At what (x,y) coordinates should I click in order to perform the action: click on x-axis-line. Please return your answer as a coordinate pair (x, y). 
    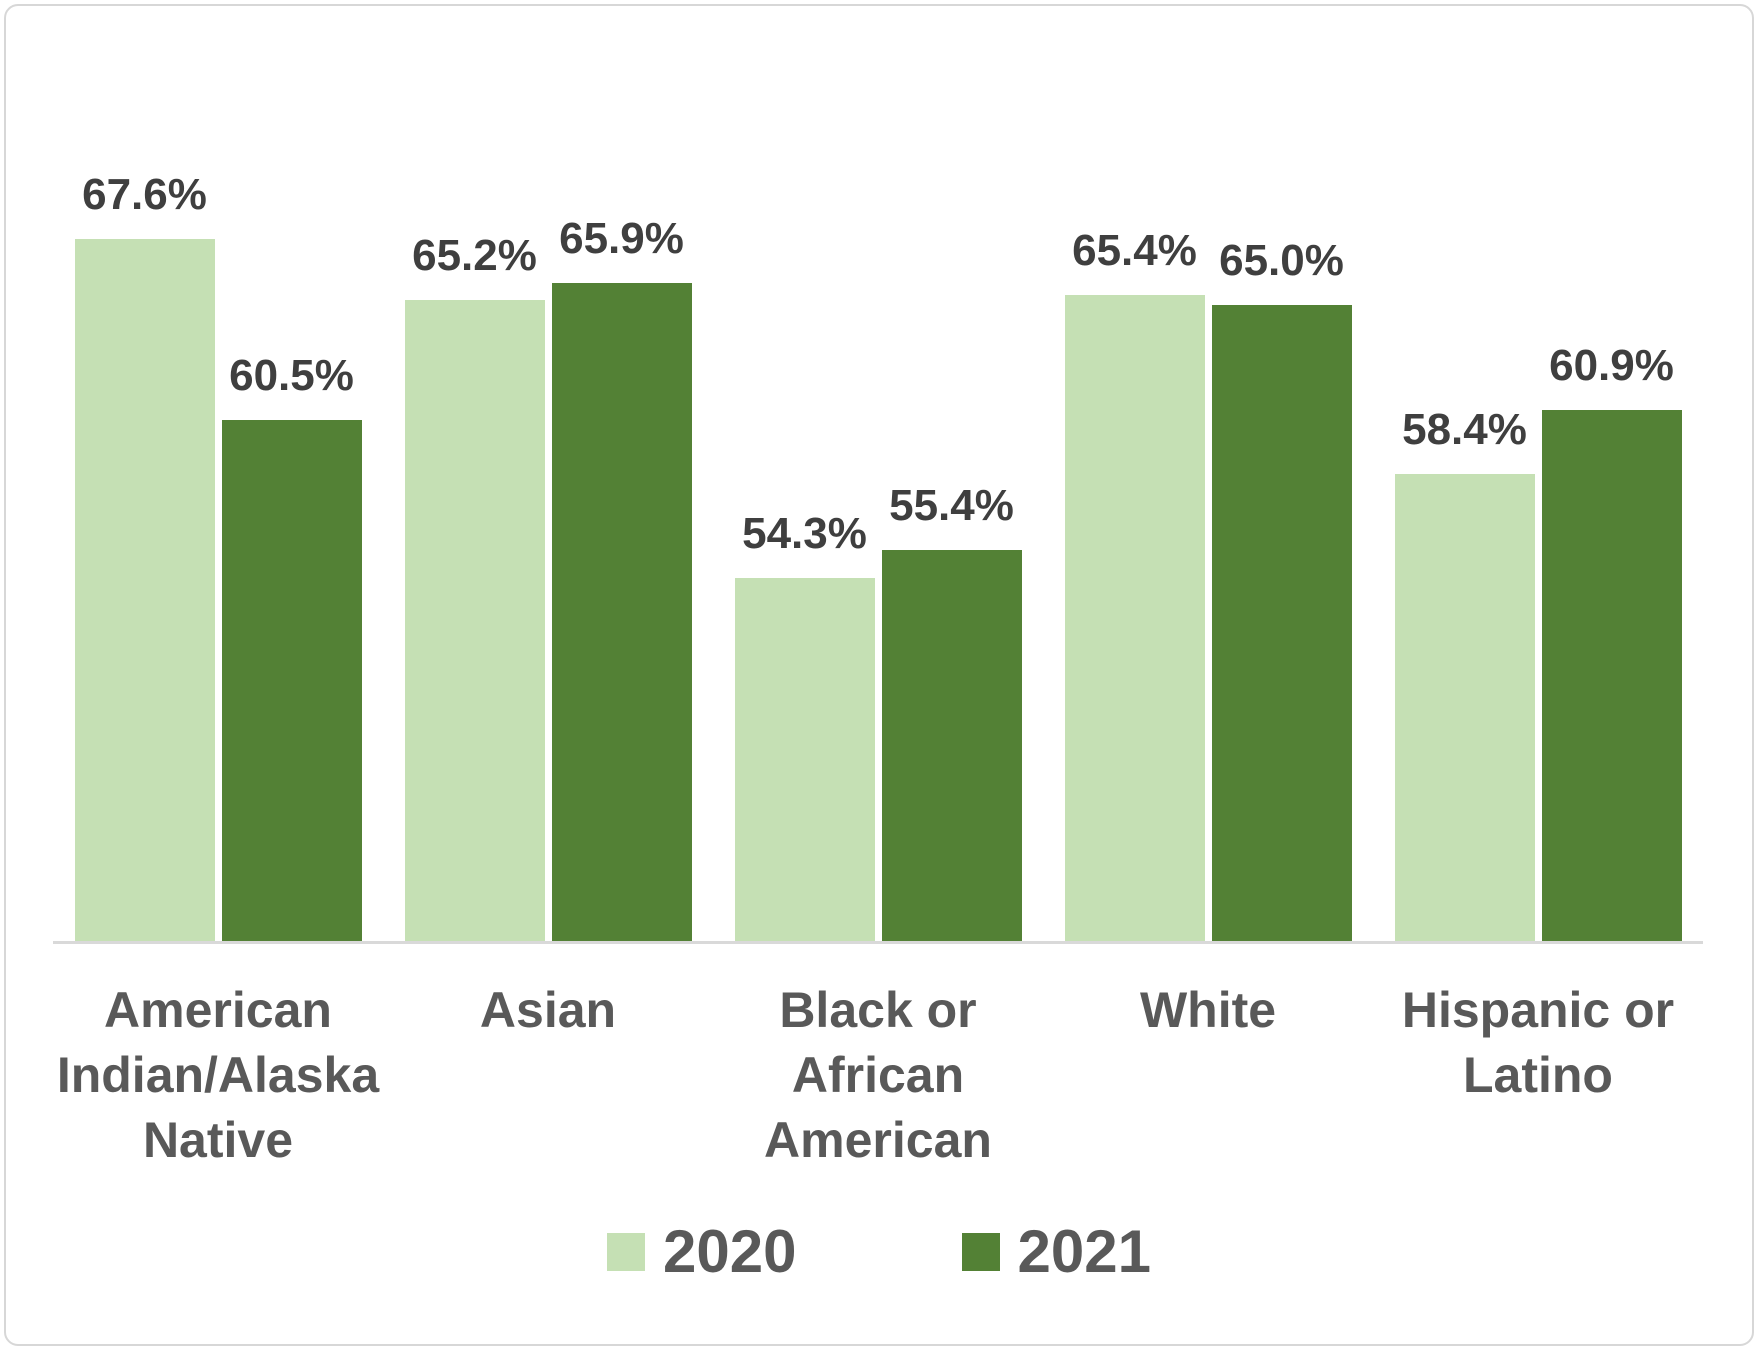
    Looking at the image, I should click on (878, 942).